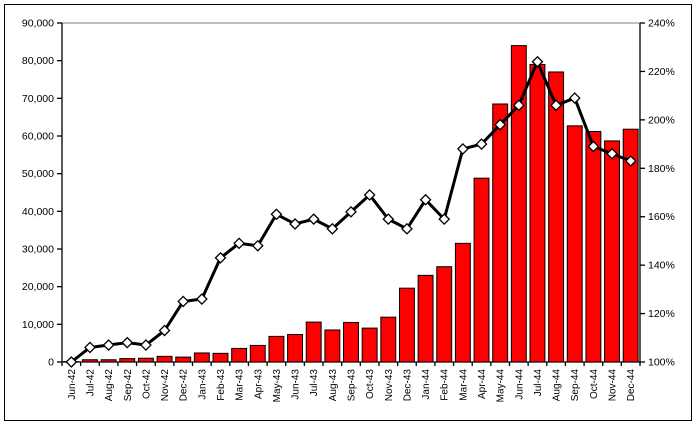 This screenshot has height=425, width=696. What do you see at coordinates (38, 287) in the screenshot?
I see `y-left-tick-label: 20,000` at bounding box center [38, 287].